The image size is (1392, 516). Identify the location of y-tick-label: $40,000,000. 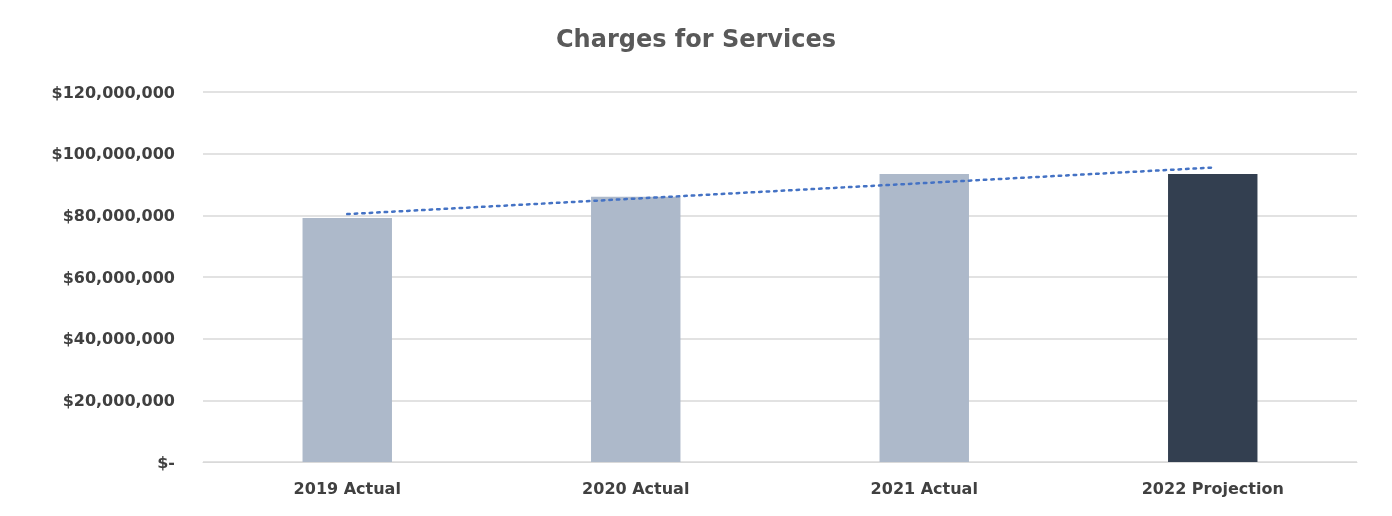
(118, 339).